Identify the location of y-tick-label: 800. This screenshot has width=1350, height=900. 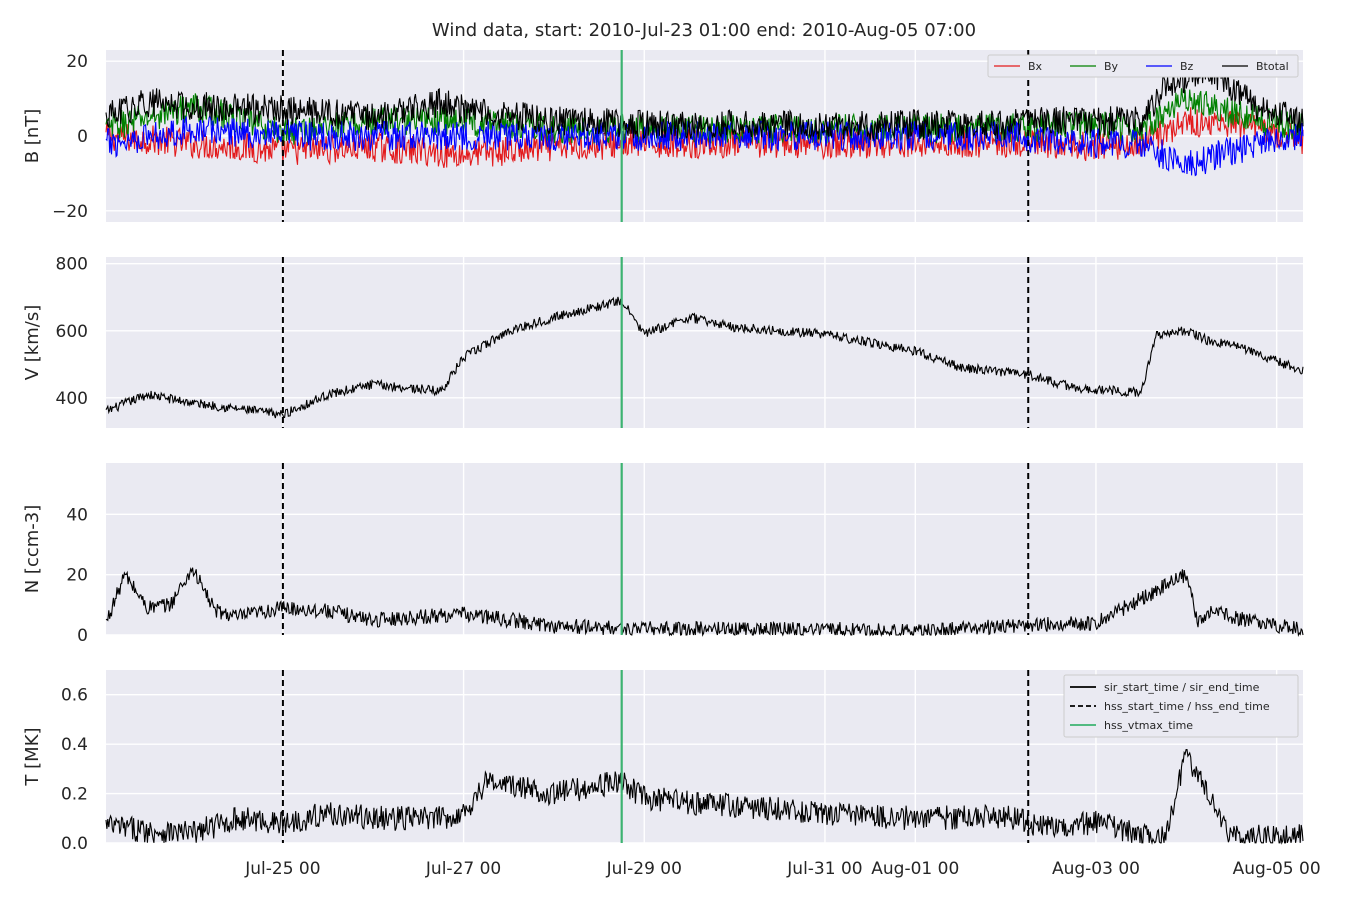
(72, 265).